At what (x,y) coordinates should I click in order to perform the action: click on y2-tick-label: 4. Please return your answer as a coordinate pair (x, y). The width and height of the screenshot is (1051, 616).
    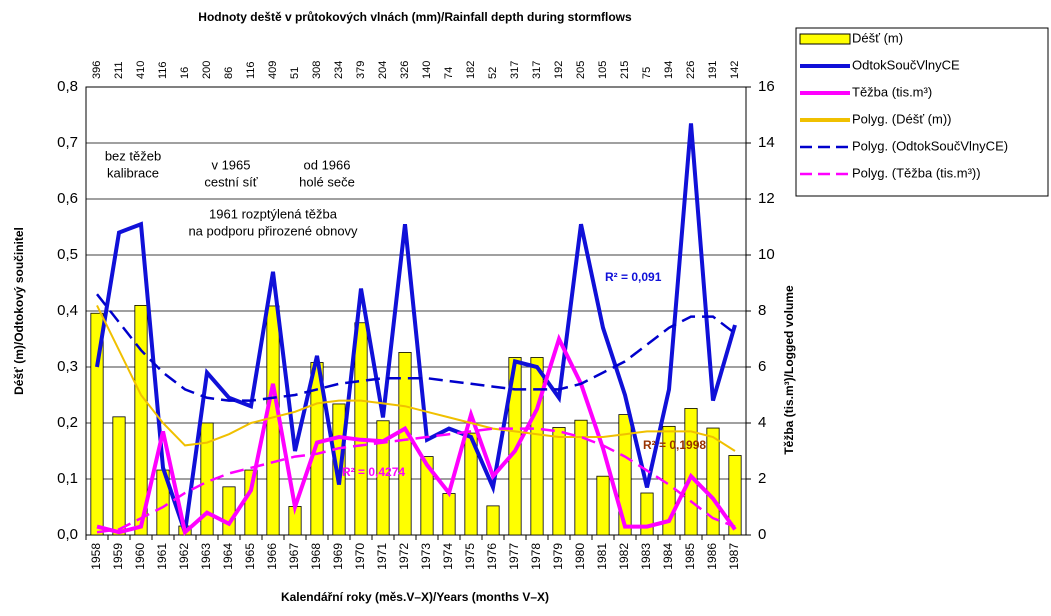
    Looking at the image, I should click on (762, 422).